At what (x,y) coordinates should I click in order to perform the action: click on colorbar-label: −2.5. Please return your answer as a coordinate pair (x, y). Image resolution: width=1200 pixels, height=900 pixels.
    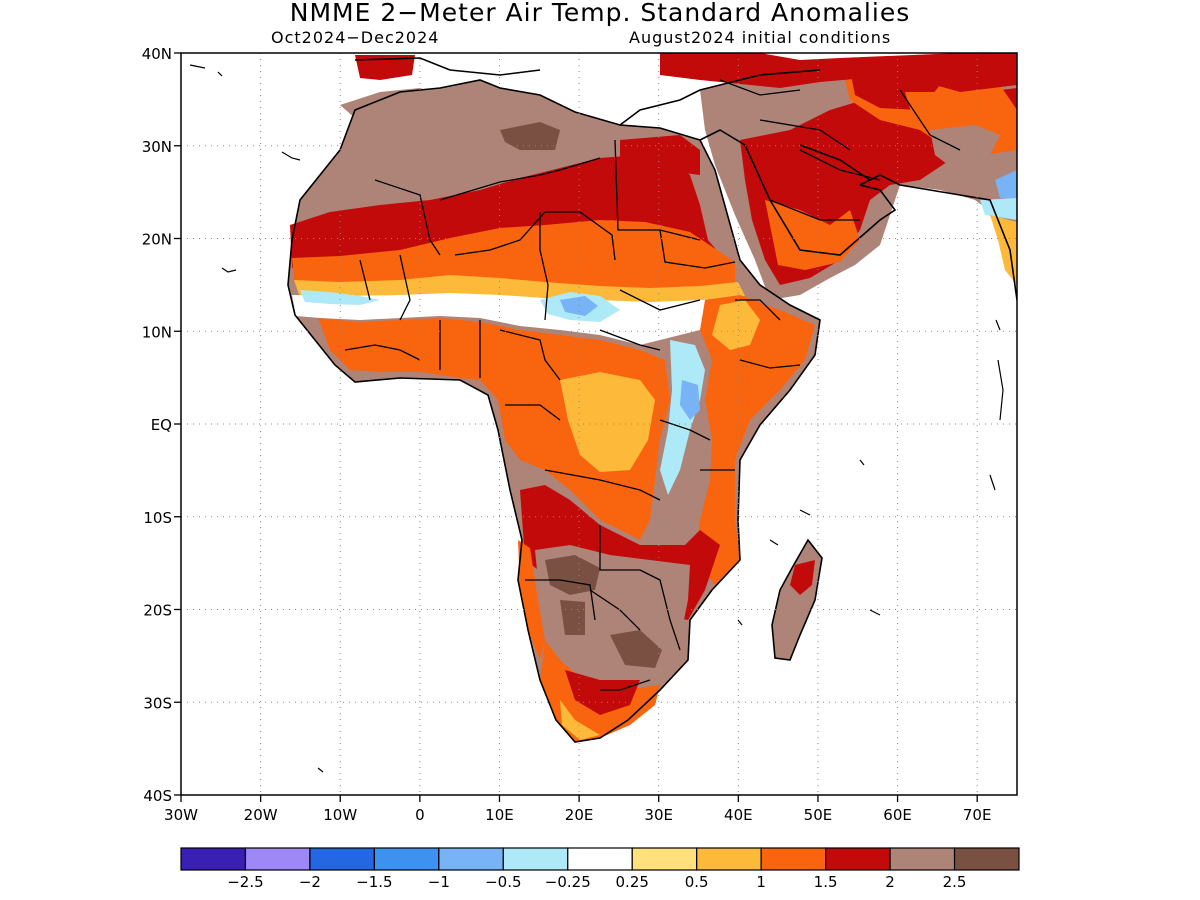
    Looking at the image, I should click on (245, 882).